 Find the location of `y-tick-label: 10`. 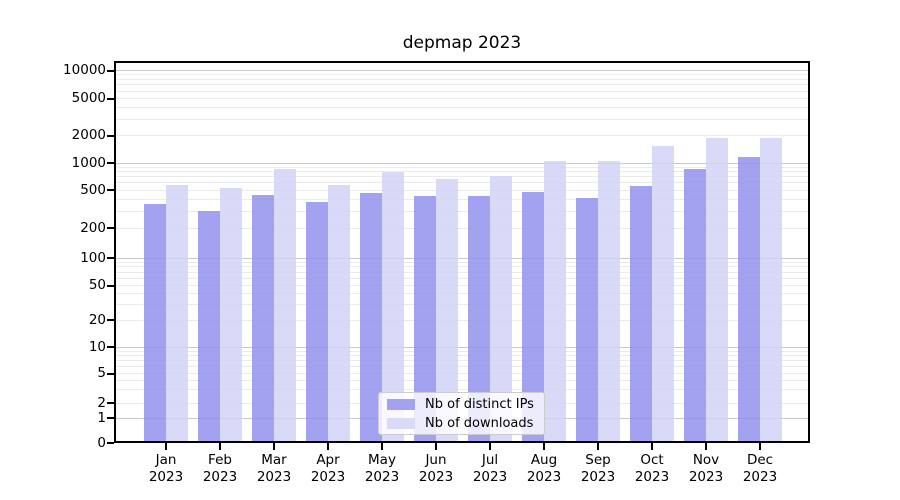

y-tick-label: 10 is located at coordinates (97, 346).